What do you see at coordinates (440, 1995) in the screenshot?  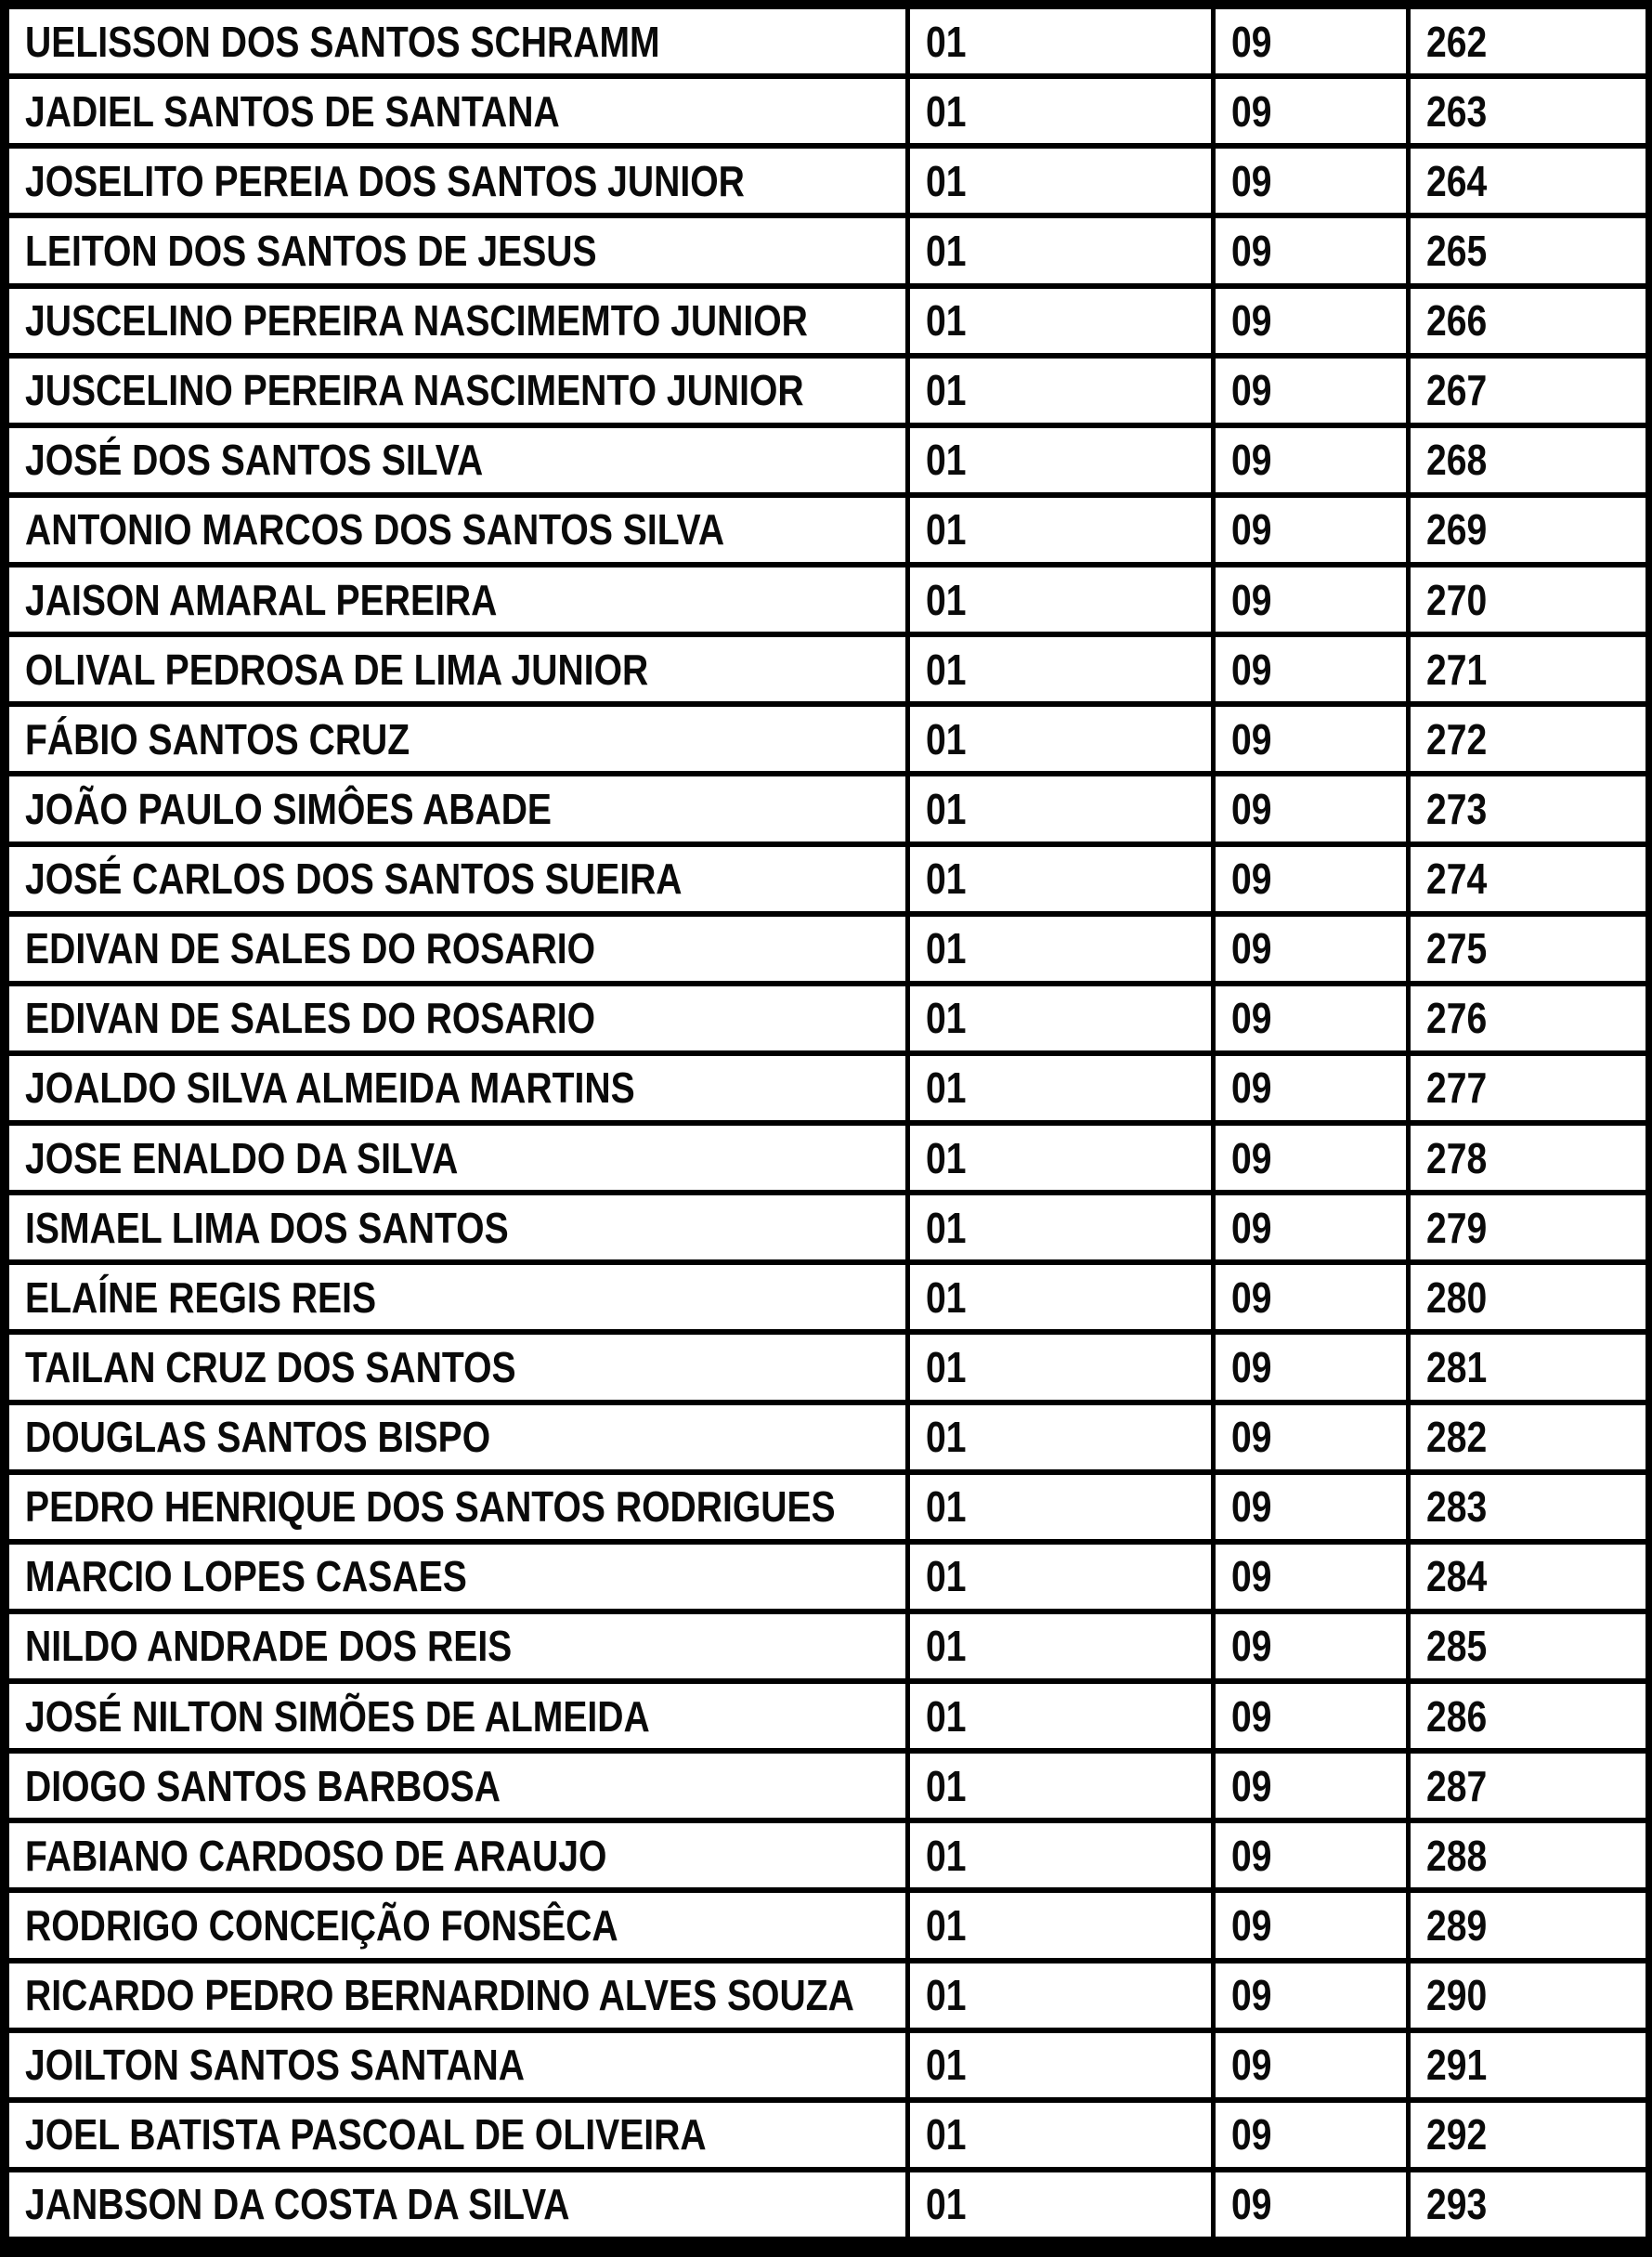 I see `candidate-name: RICARDO PEDRO BERNARDINO ALVES SOUZA` at bounding box center [440, 1995].